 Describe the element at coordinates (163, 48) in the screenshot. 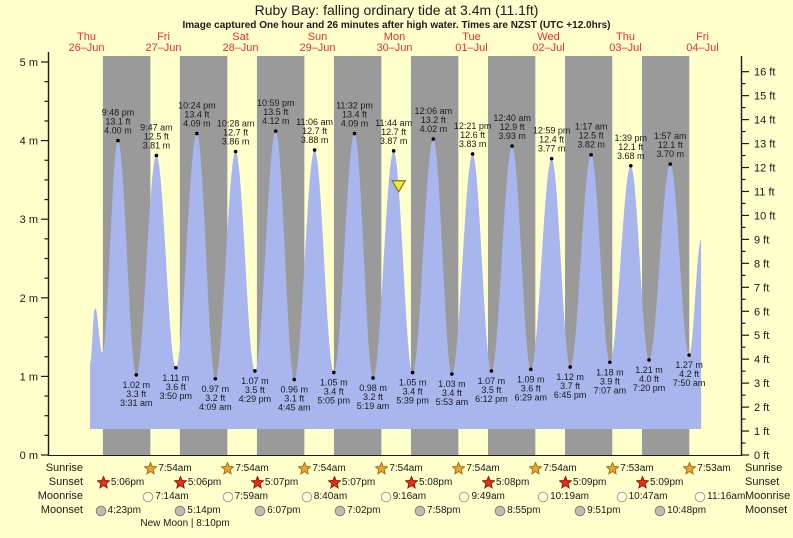

I see `day-label-date: 27–Jun` at that location.